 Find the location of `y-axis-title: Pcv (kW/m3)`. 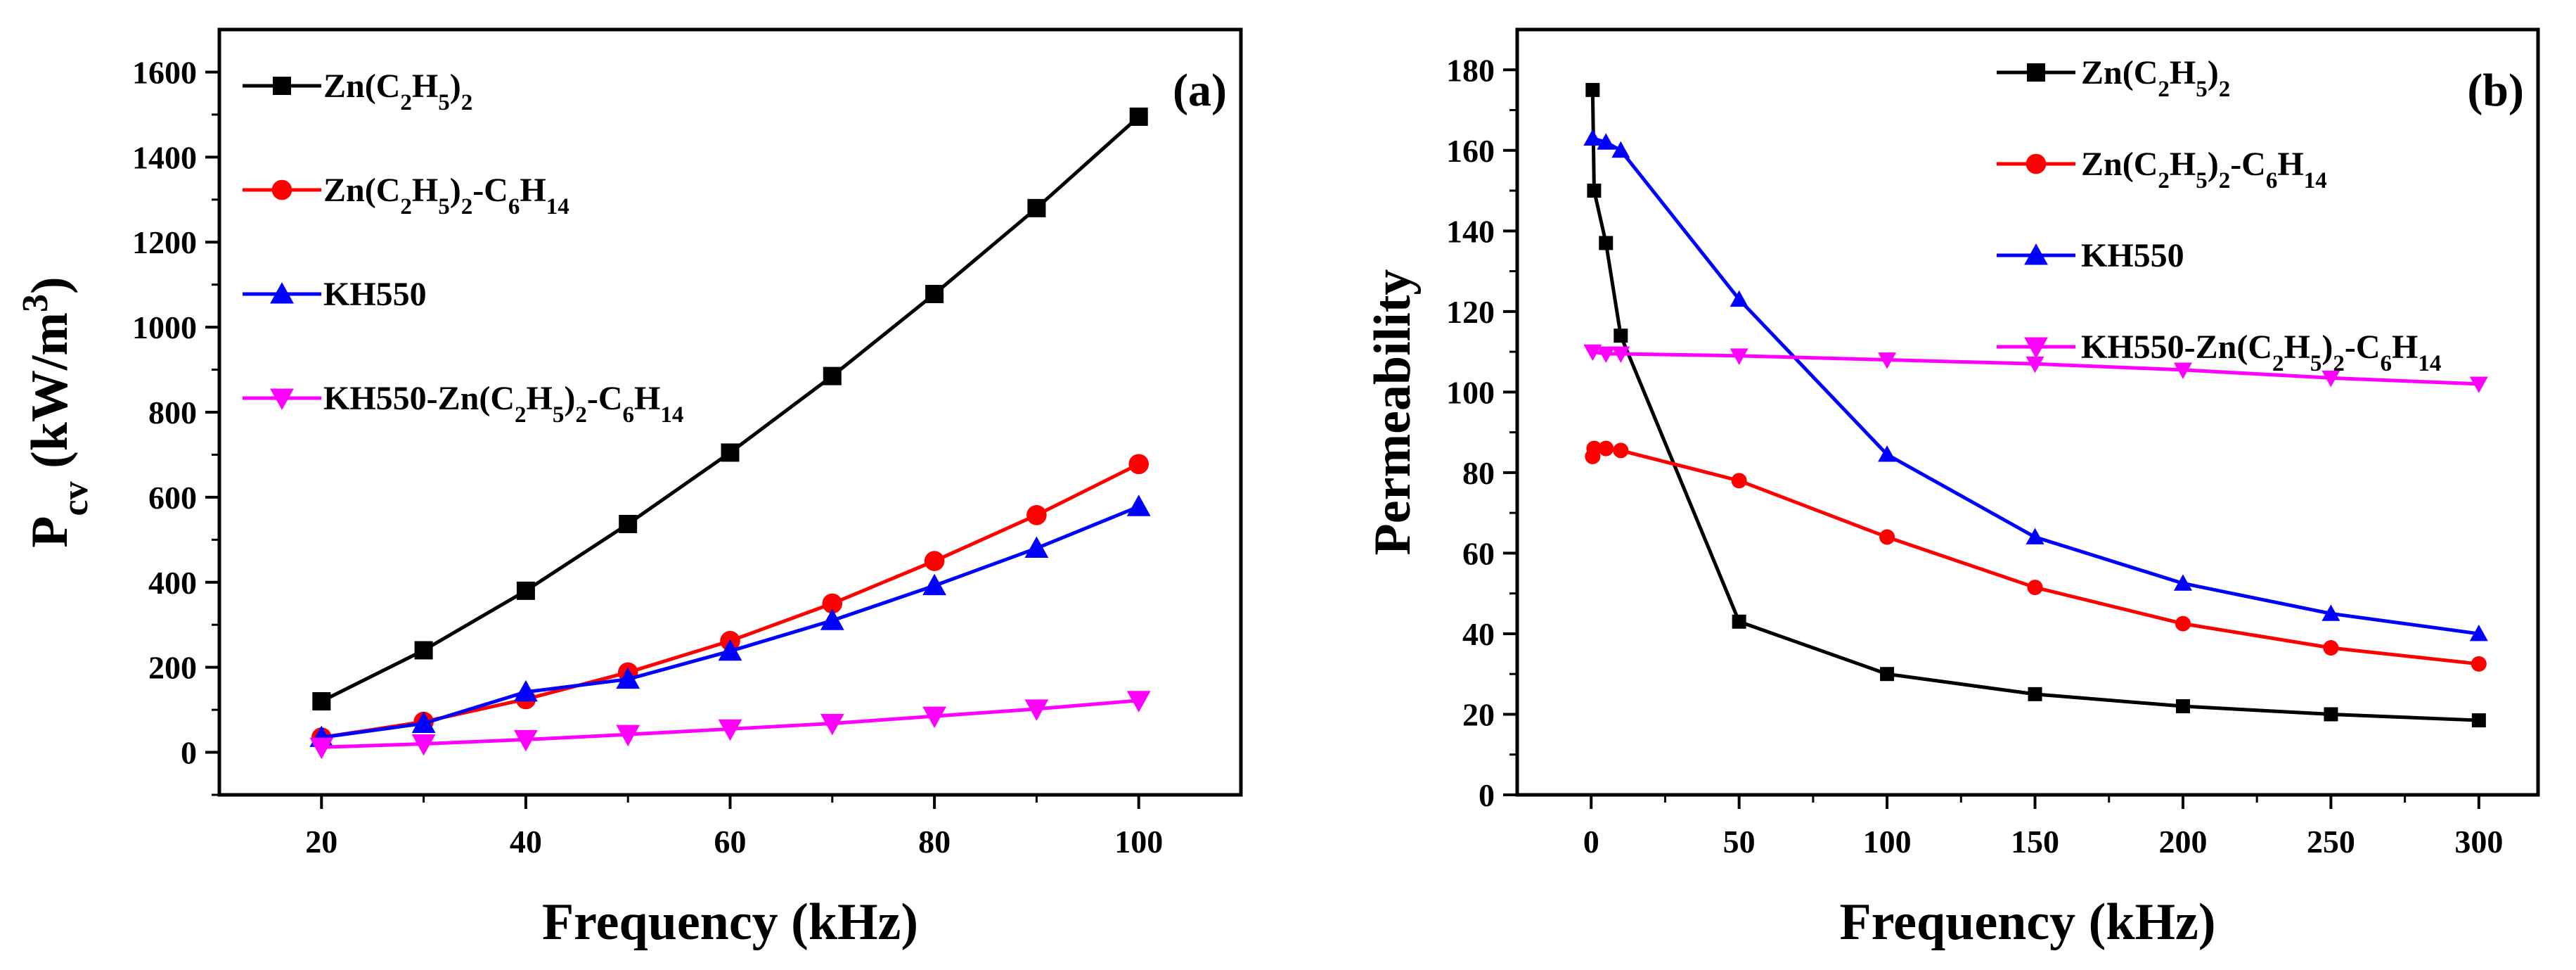

y-axis-title: Pcv (kW/m3) is located at coordinates (55, 412).